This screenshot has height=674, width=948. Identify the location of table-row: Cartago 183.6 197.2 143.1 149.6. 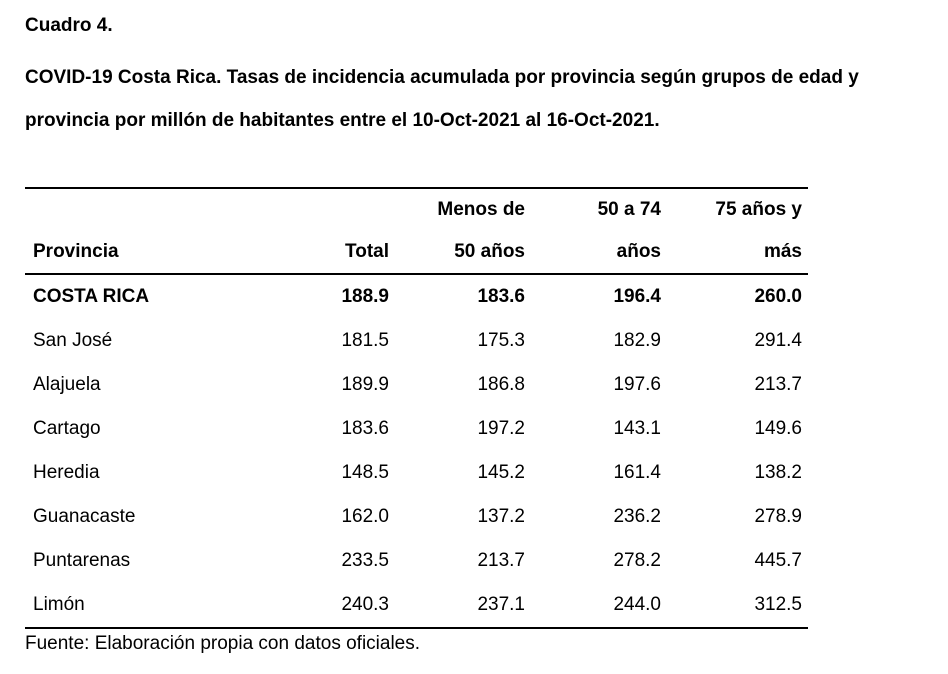
(416, 429).